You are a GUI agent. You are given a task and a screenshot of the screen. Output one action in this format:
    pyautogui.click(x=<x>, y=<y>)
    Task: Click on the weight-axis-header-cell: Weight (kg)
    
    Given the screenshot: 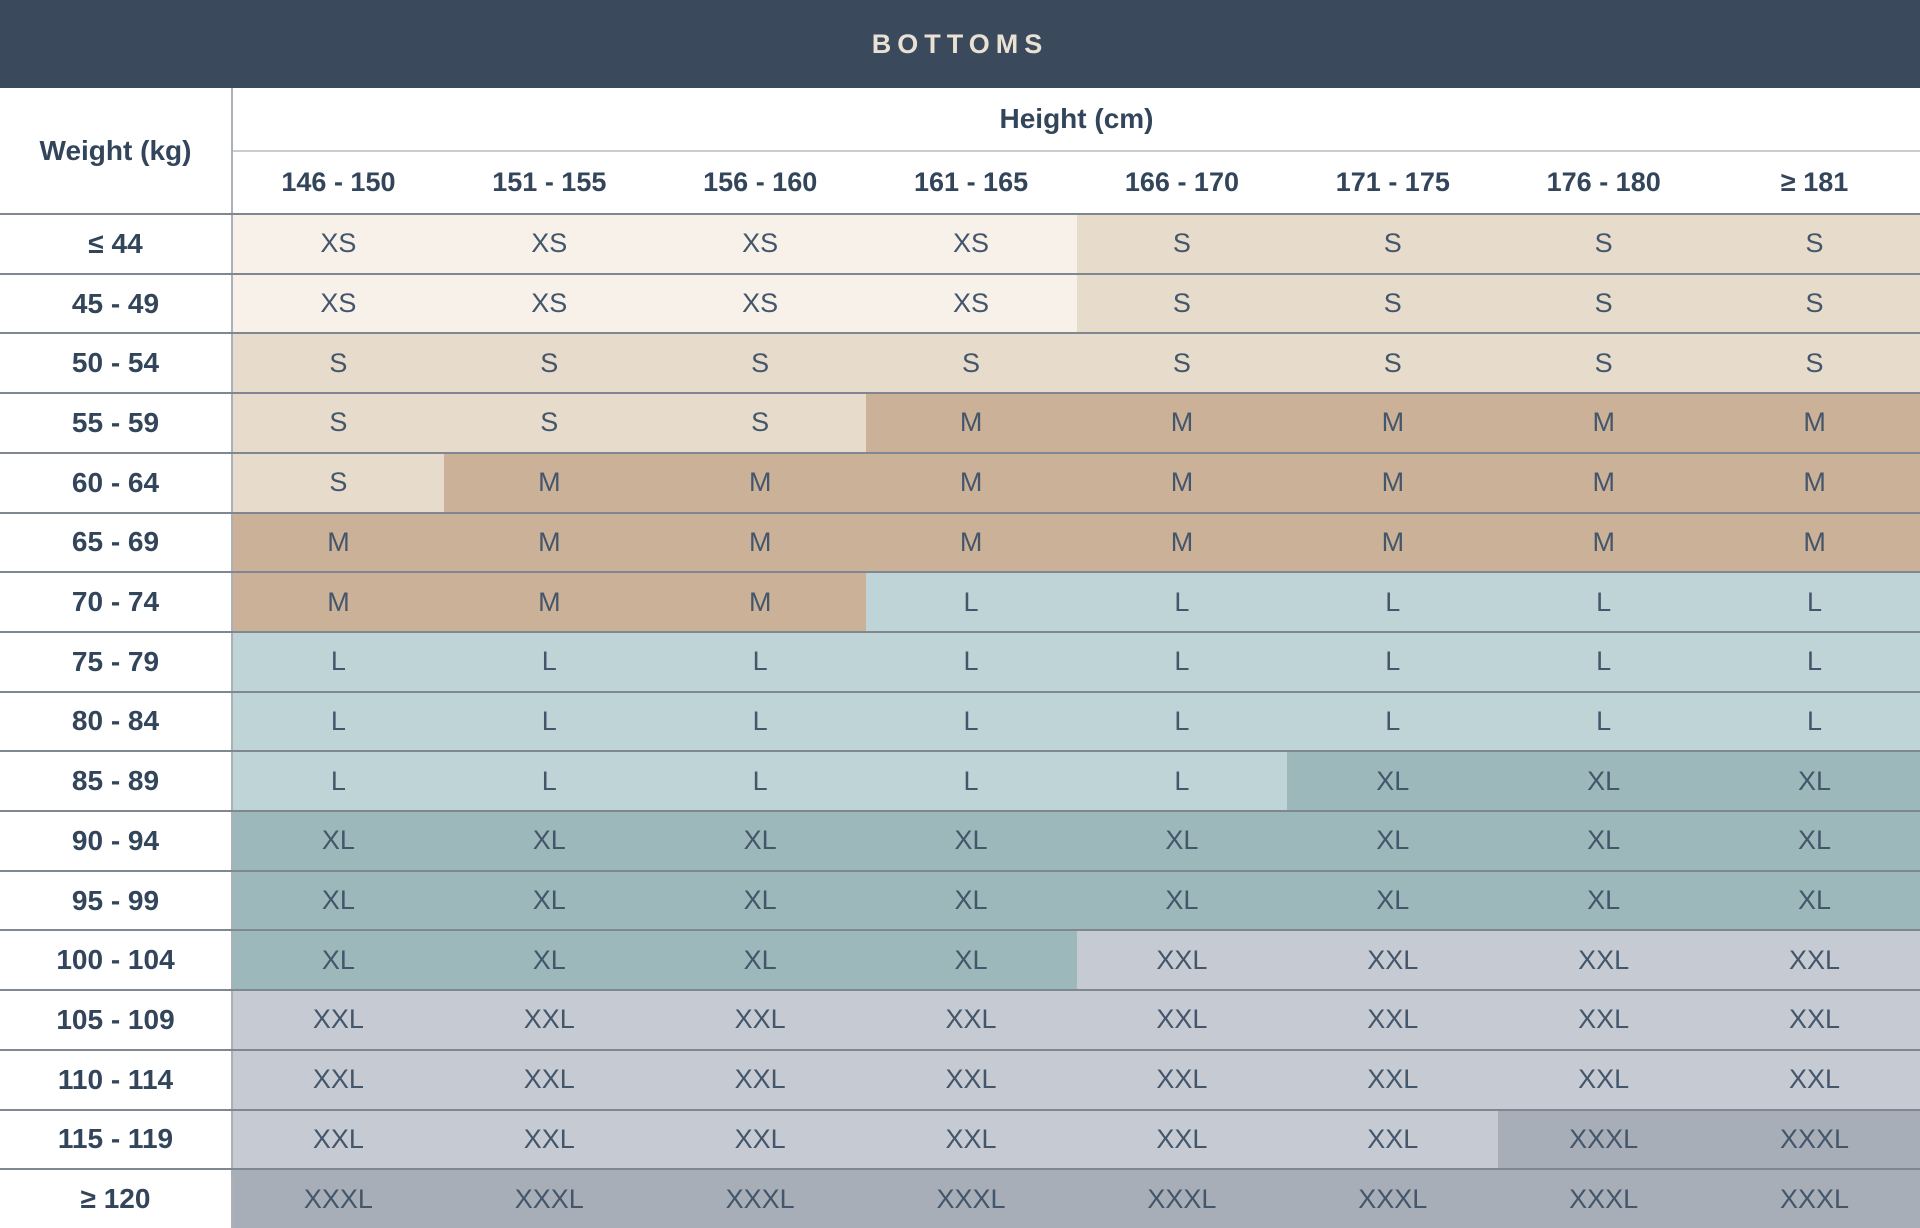 What is the action you would take?
    pyautogui.click(x=116, y=150)
    